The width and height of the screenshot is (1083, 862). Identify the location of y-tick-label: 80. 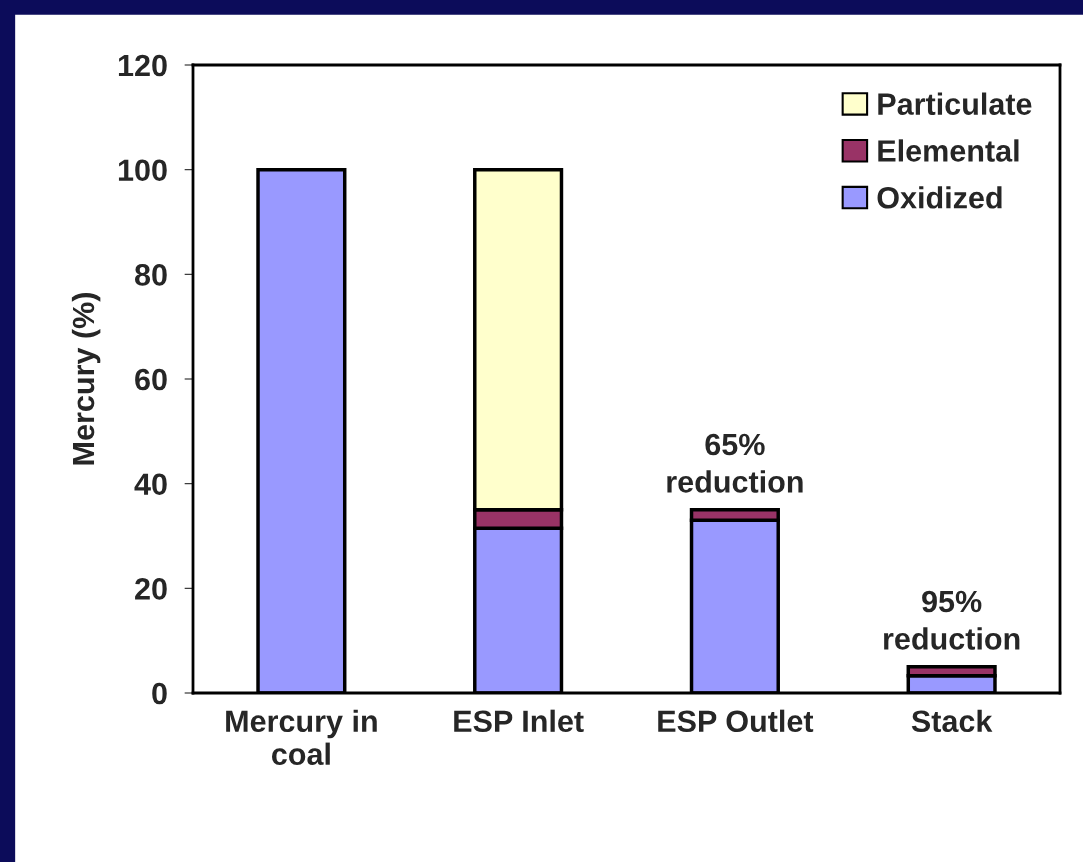
(150, 275).